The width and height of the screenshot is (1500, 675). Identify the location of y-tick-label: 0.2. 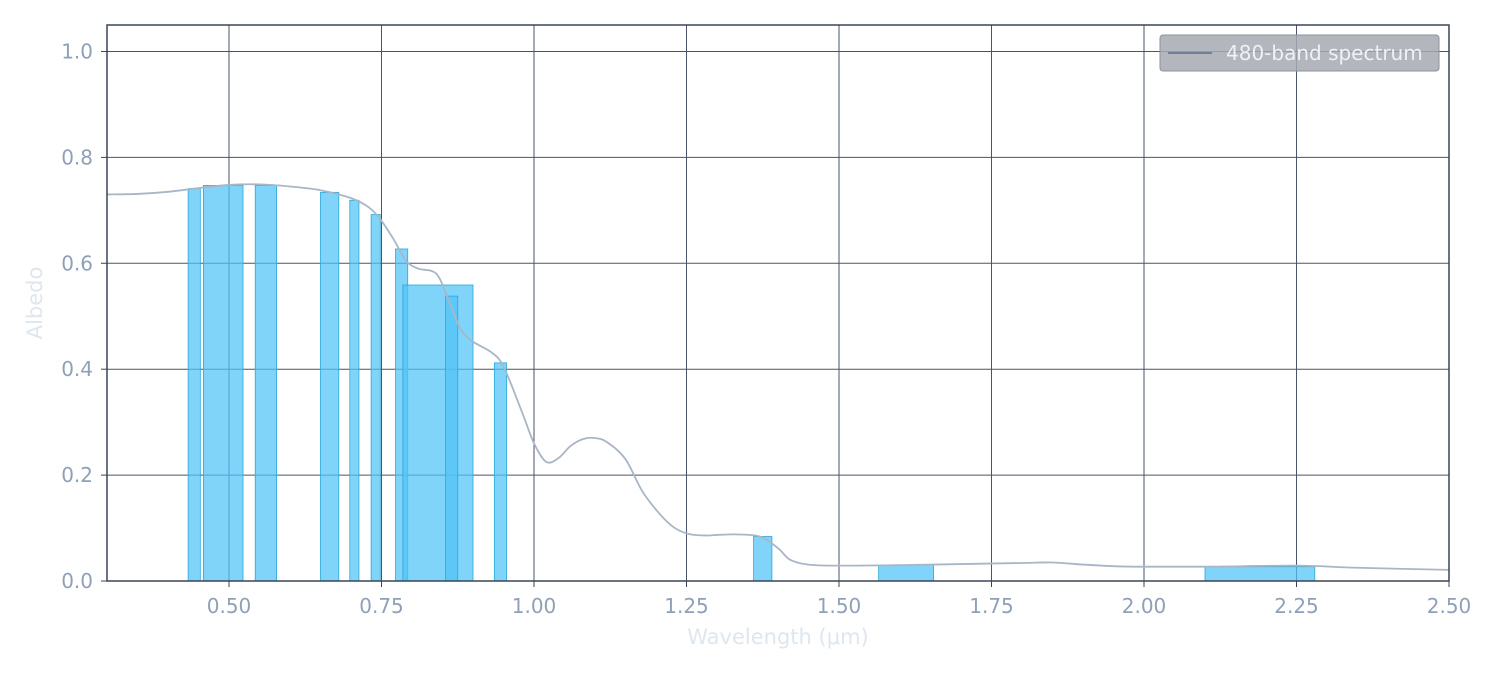
(77, 475).